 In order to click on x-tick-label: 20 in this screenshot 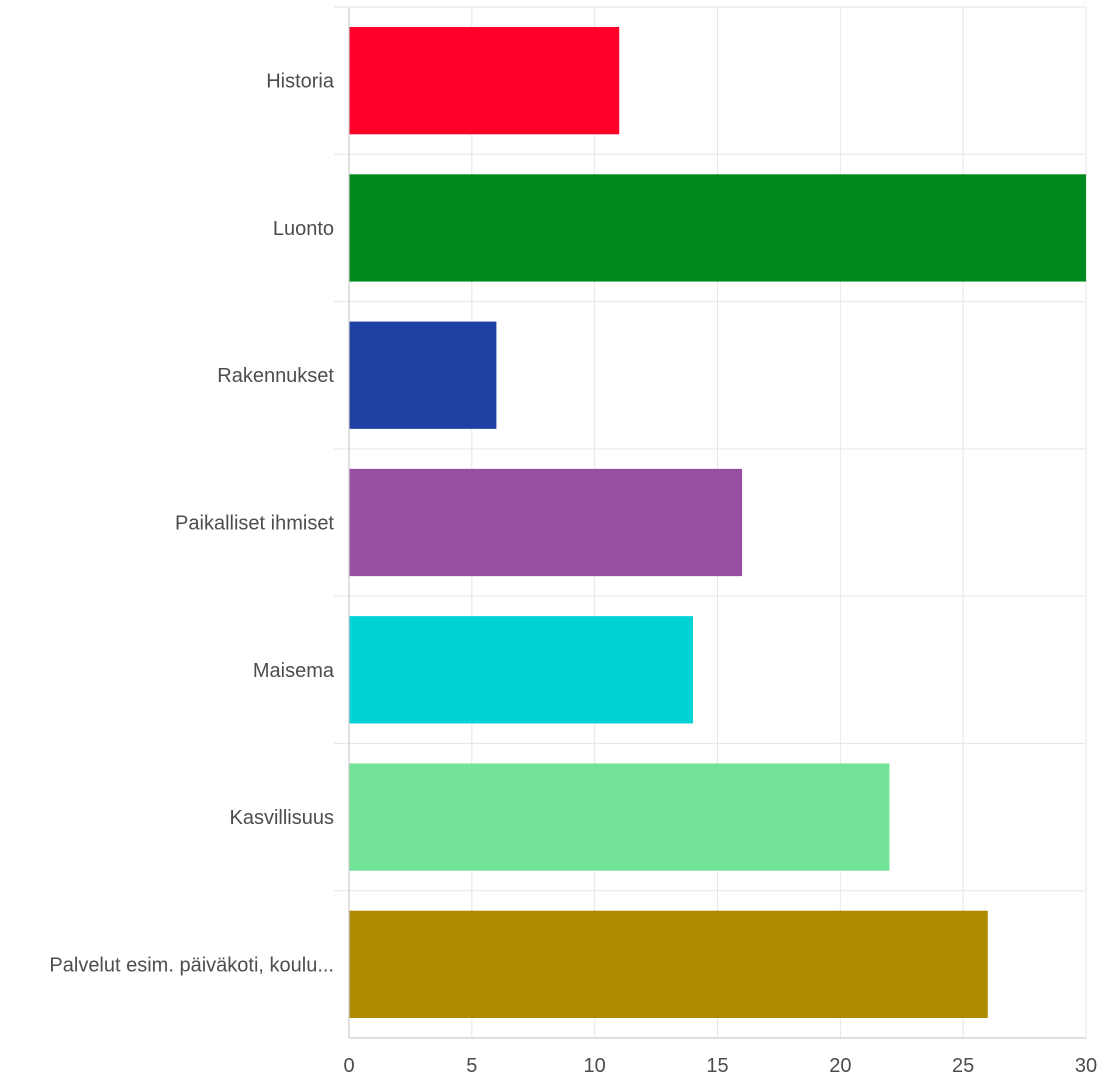, I will do `click(840, 1065)`.